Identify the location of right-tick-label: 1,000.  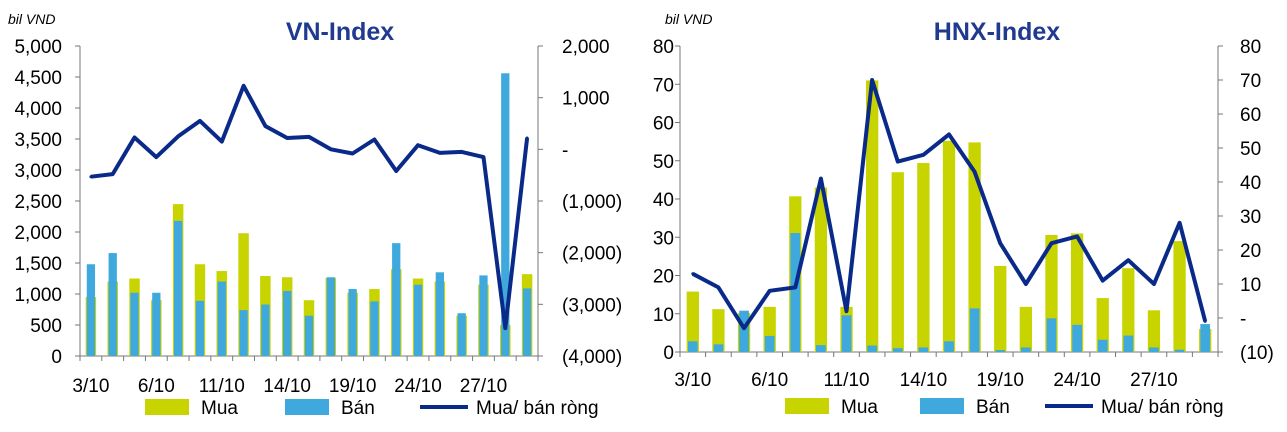
(586, 99).